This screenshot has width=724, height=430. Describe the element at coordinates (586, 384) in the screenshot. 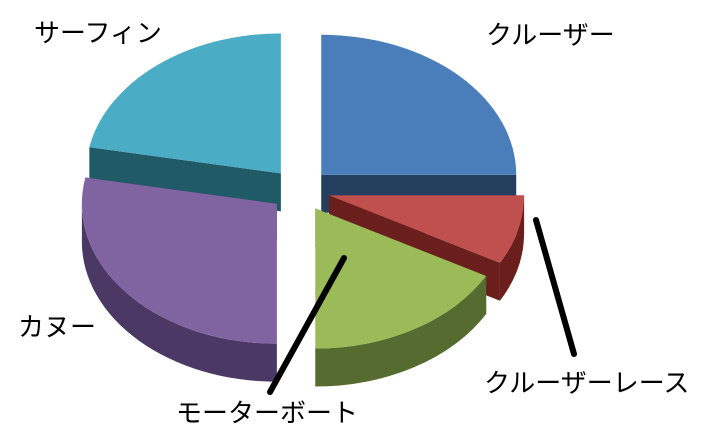

I see `slice-label-cruiser-race: クルーザーレース` at that location.